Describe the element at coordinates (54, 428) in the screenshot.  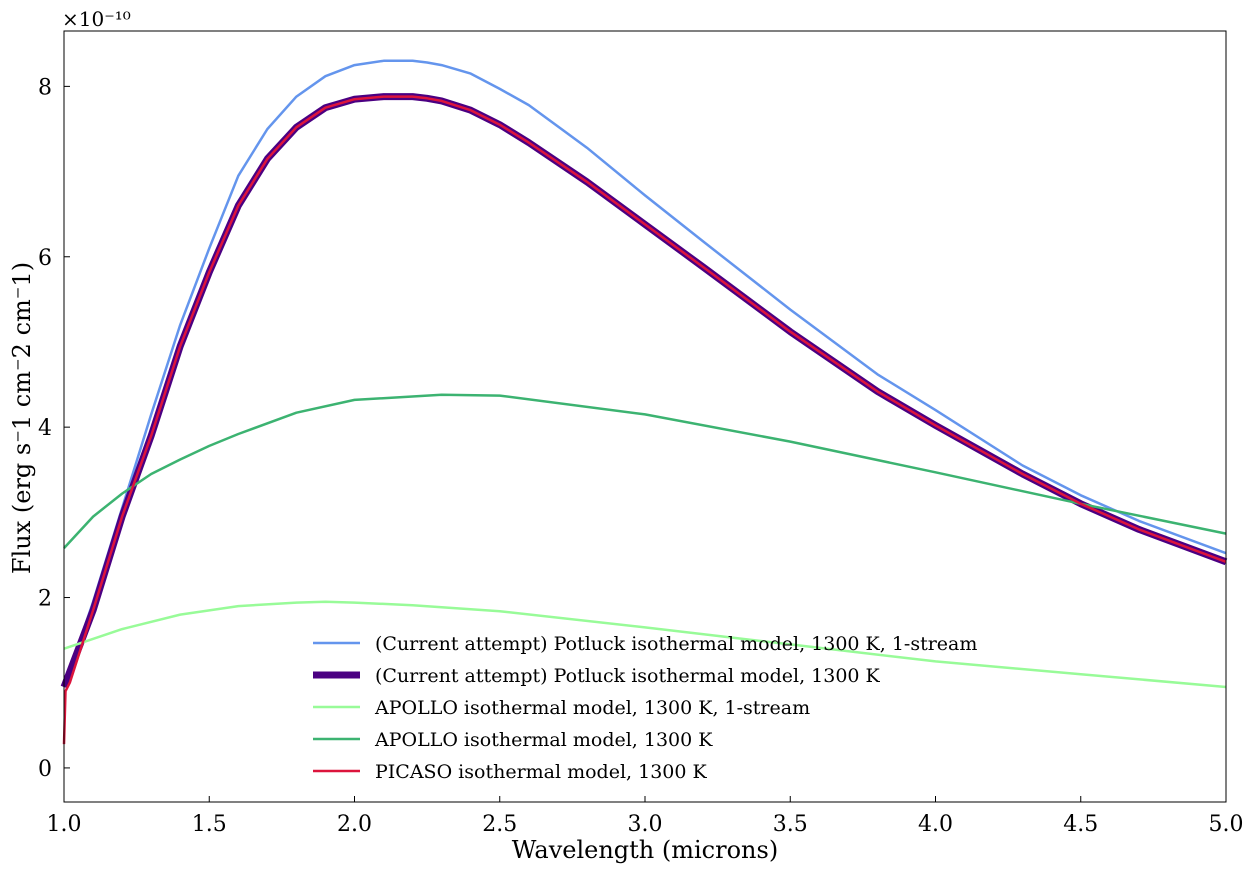
I see `y-axis-ticks: 0 2 4 6 8` at that location.